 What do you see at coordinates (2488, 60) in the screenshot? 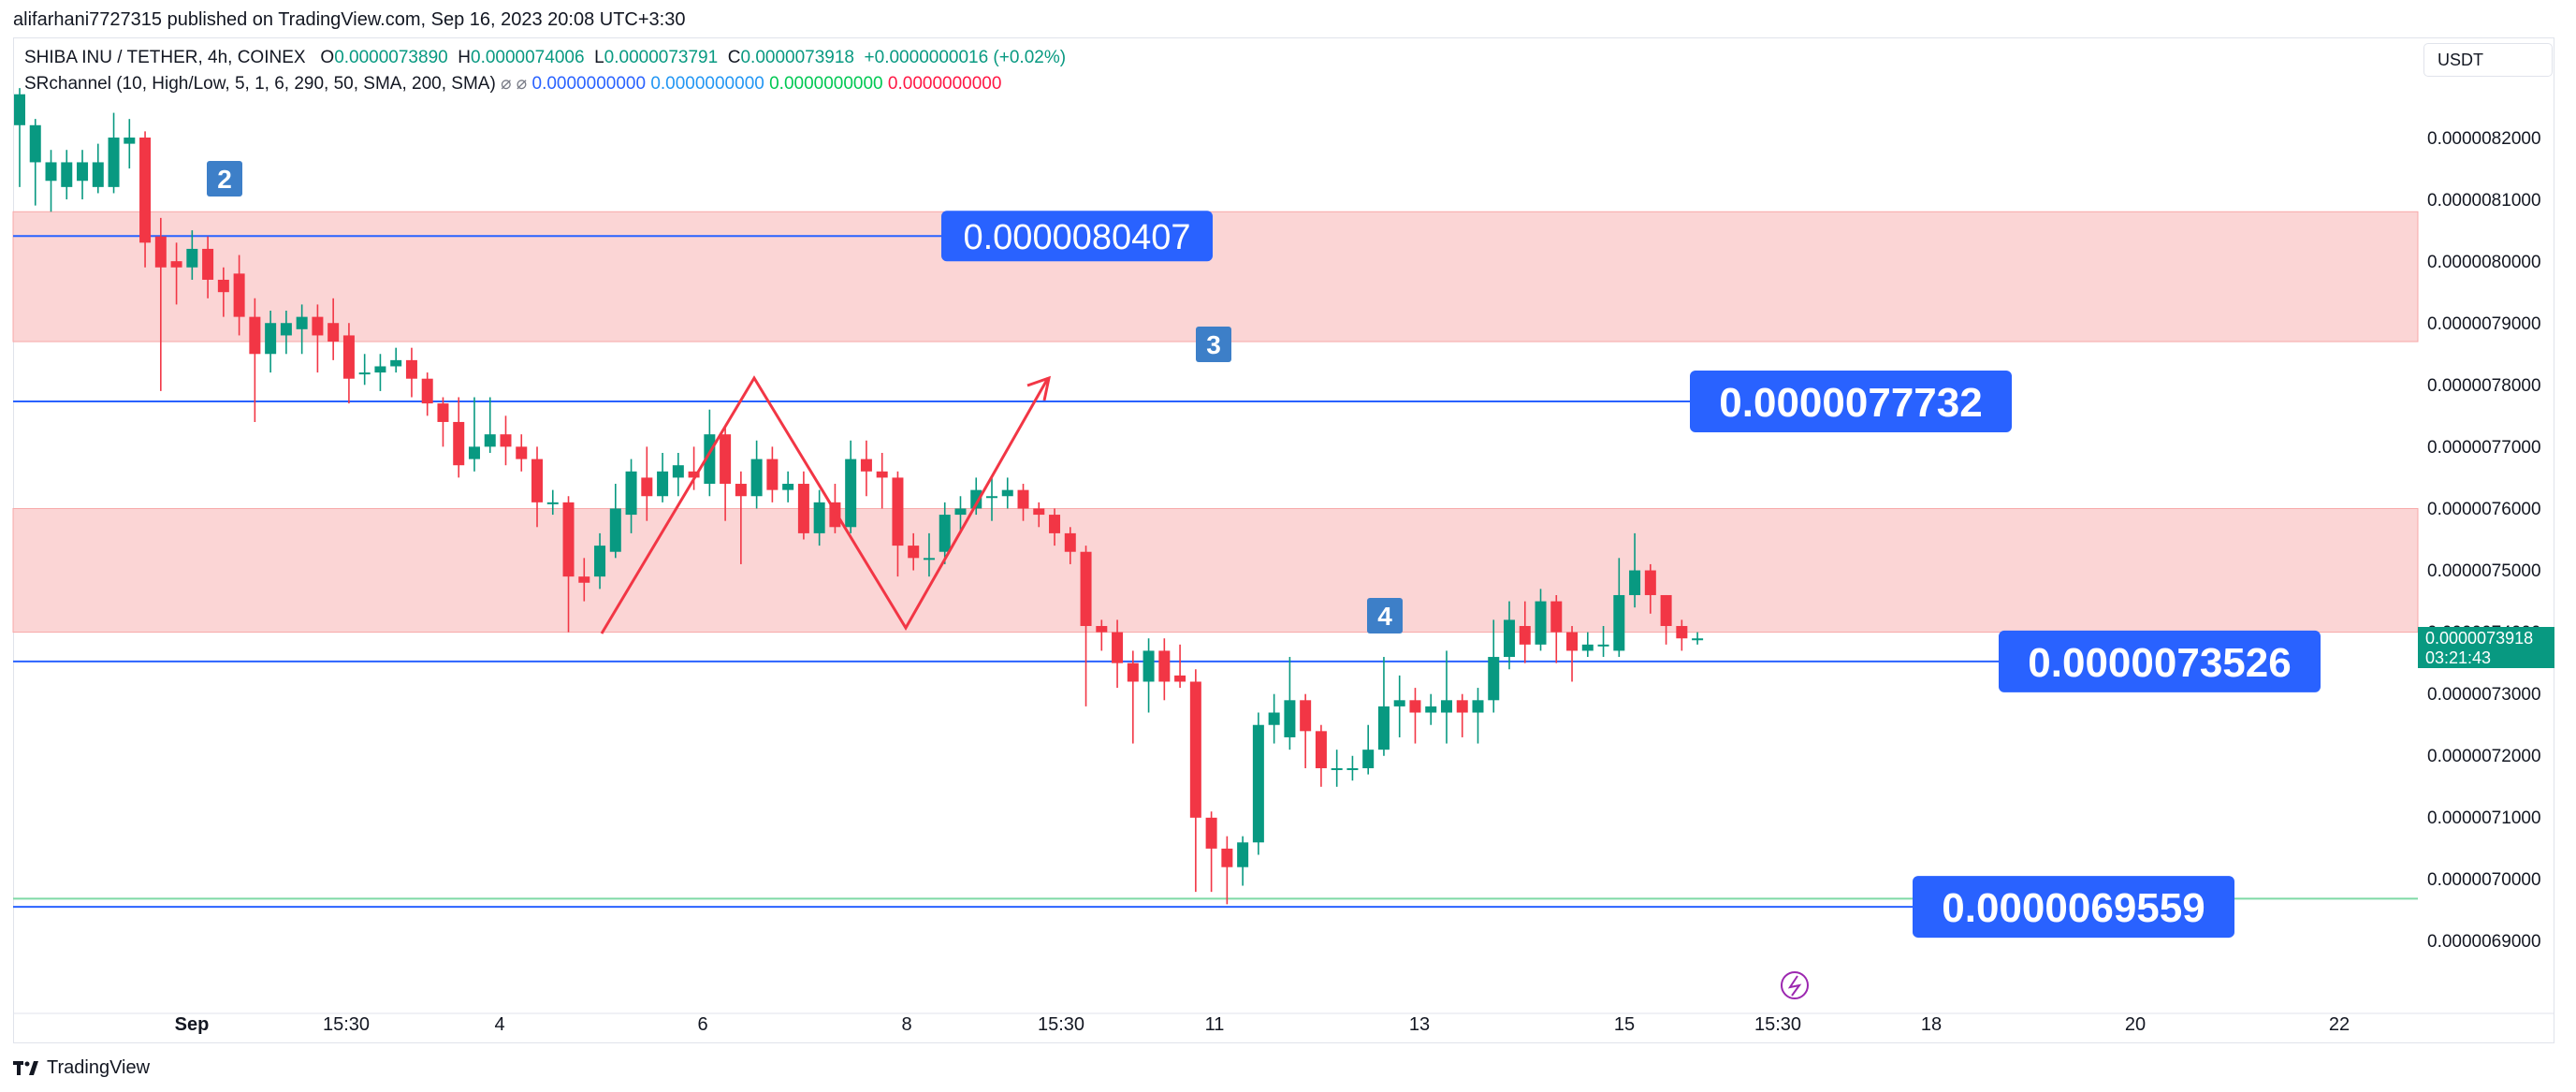
I see `currency-button: USDT` at bounding box center [2488, 60].